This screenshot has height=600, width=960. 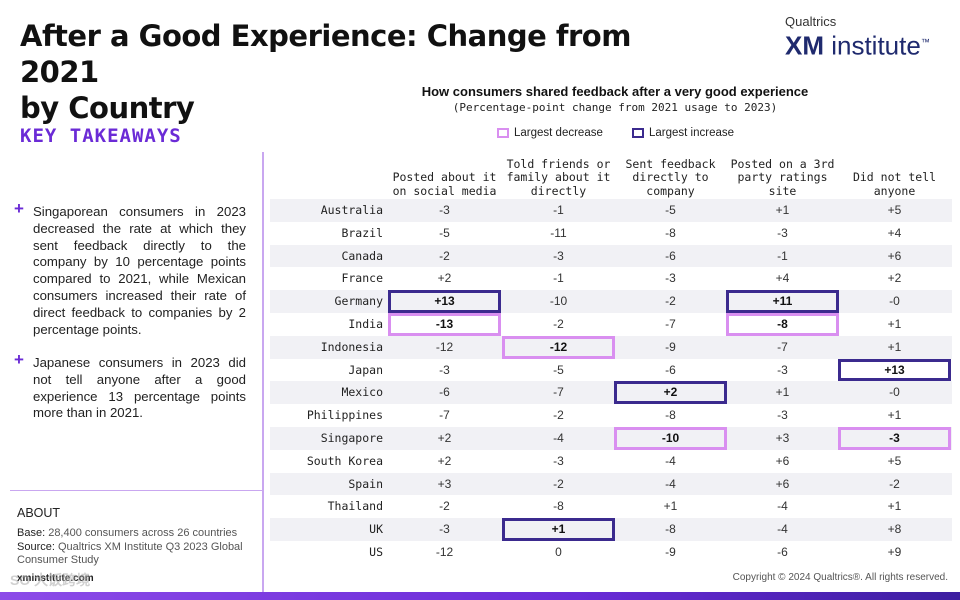 I want to click on row-label-country: South Korea, so click(x=344, y=460).